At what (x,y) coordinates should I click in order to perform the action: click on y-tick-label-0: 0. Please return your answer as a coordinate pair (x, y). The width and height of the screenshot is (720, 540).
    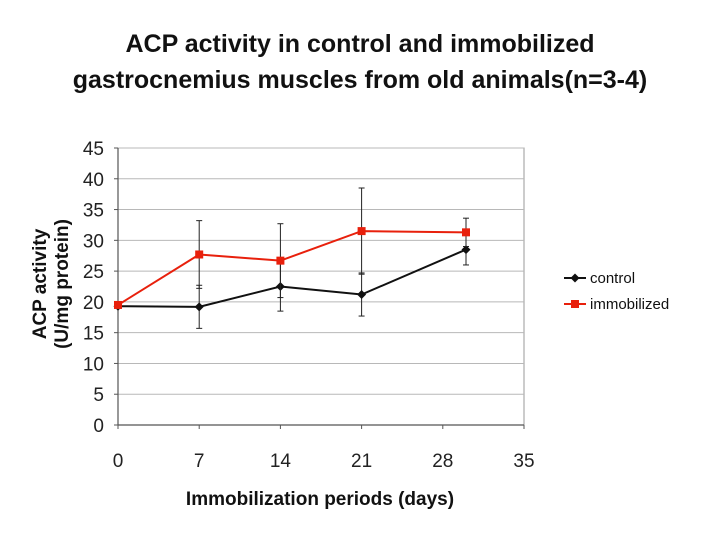
    Looking at the image, I should click on (98, 426).